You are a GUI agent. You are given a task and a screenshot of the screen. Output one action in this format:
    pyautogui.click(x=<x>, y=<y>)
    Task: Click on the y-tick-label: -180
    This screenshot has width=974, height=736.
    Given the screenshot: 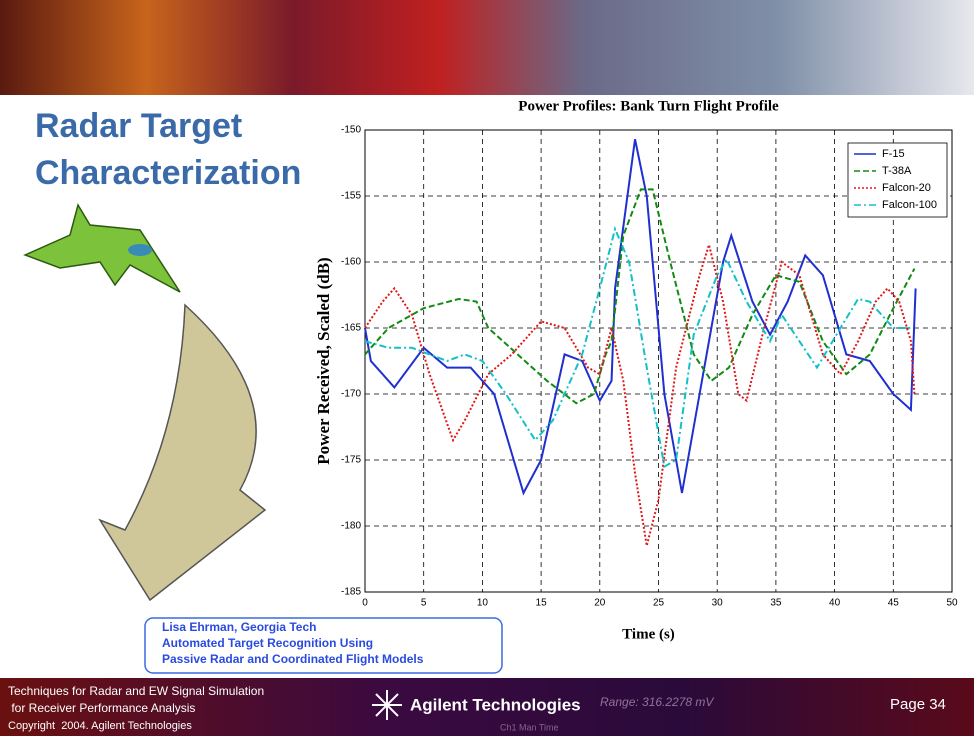 What is the action you would take?
    pyautogui.click(x=351, y=526)
    